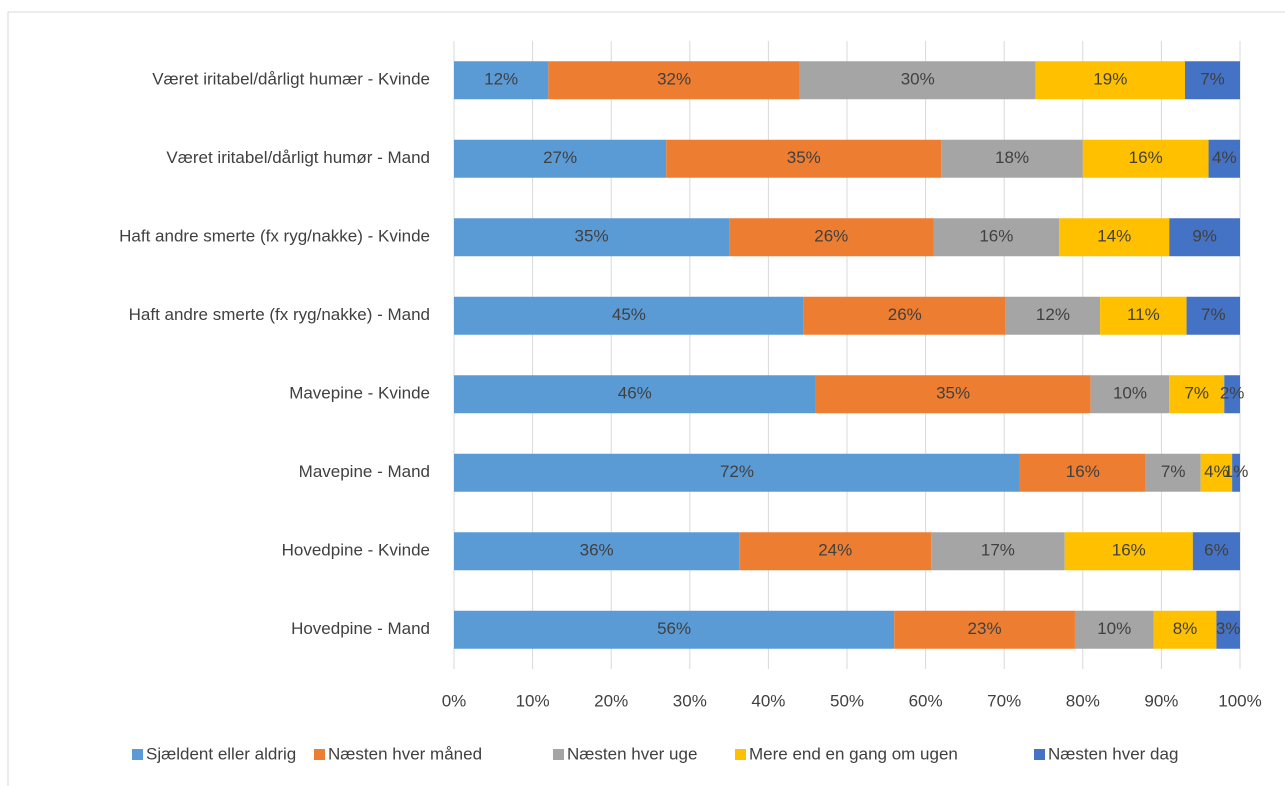 This screenshot has height=786, width=1285. I want to click on x-tick-label: 70%, so click(1004, 700).